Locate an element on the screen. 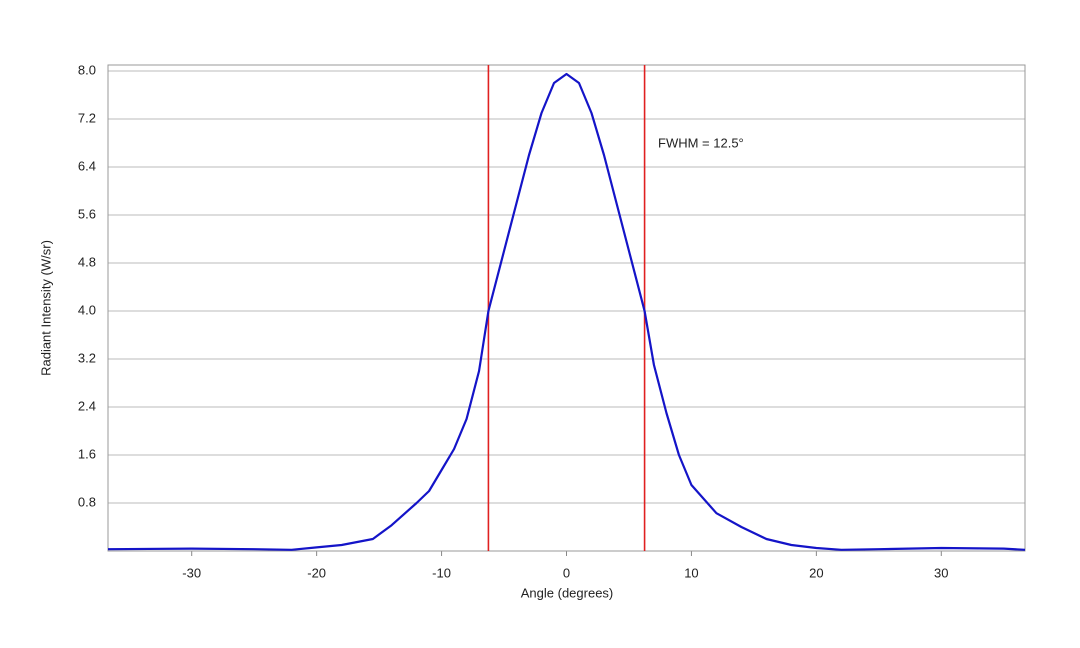 Image resolution: width=1080 pixels, height=648 pixels. x-tick-label: 10 is located at coordinates (691, 572).